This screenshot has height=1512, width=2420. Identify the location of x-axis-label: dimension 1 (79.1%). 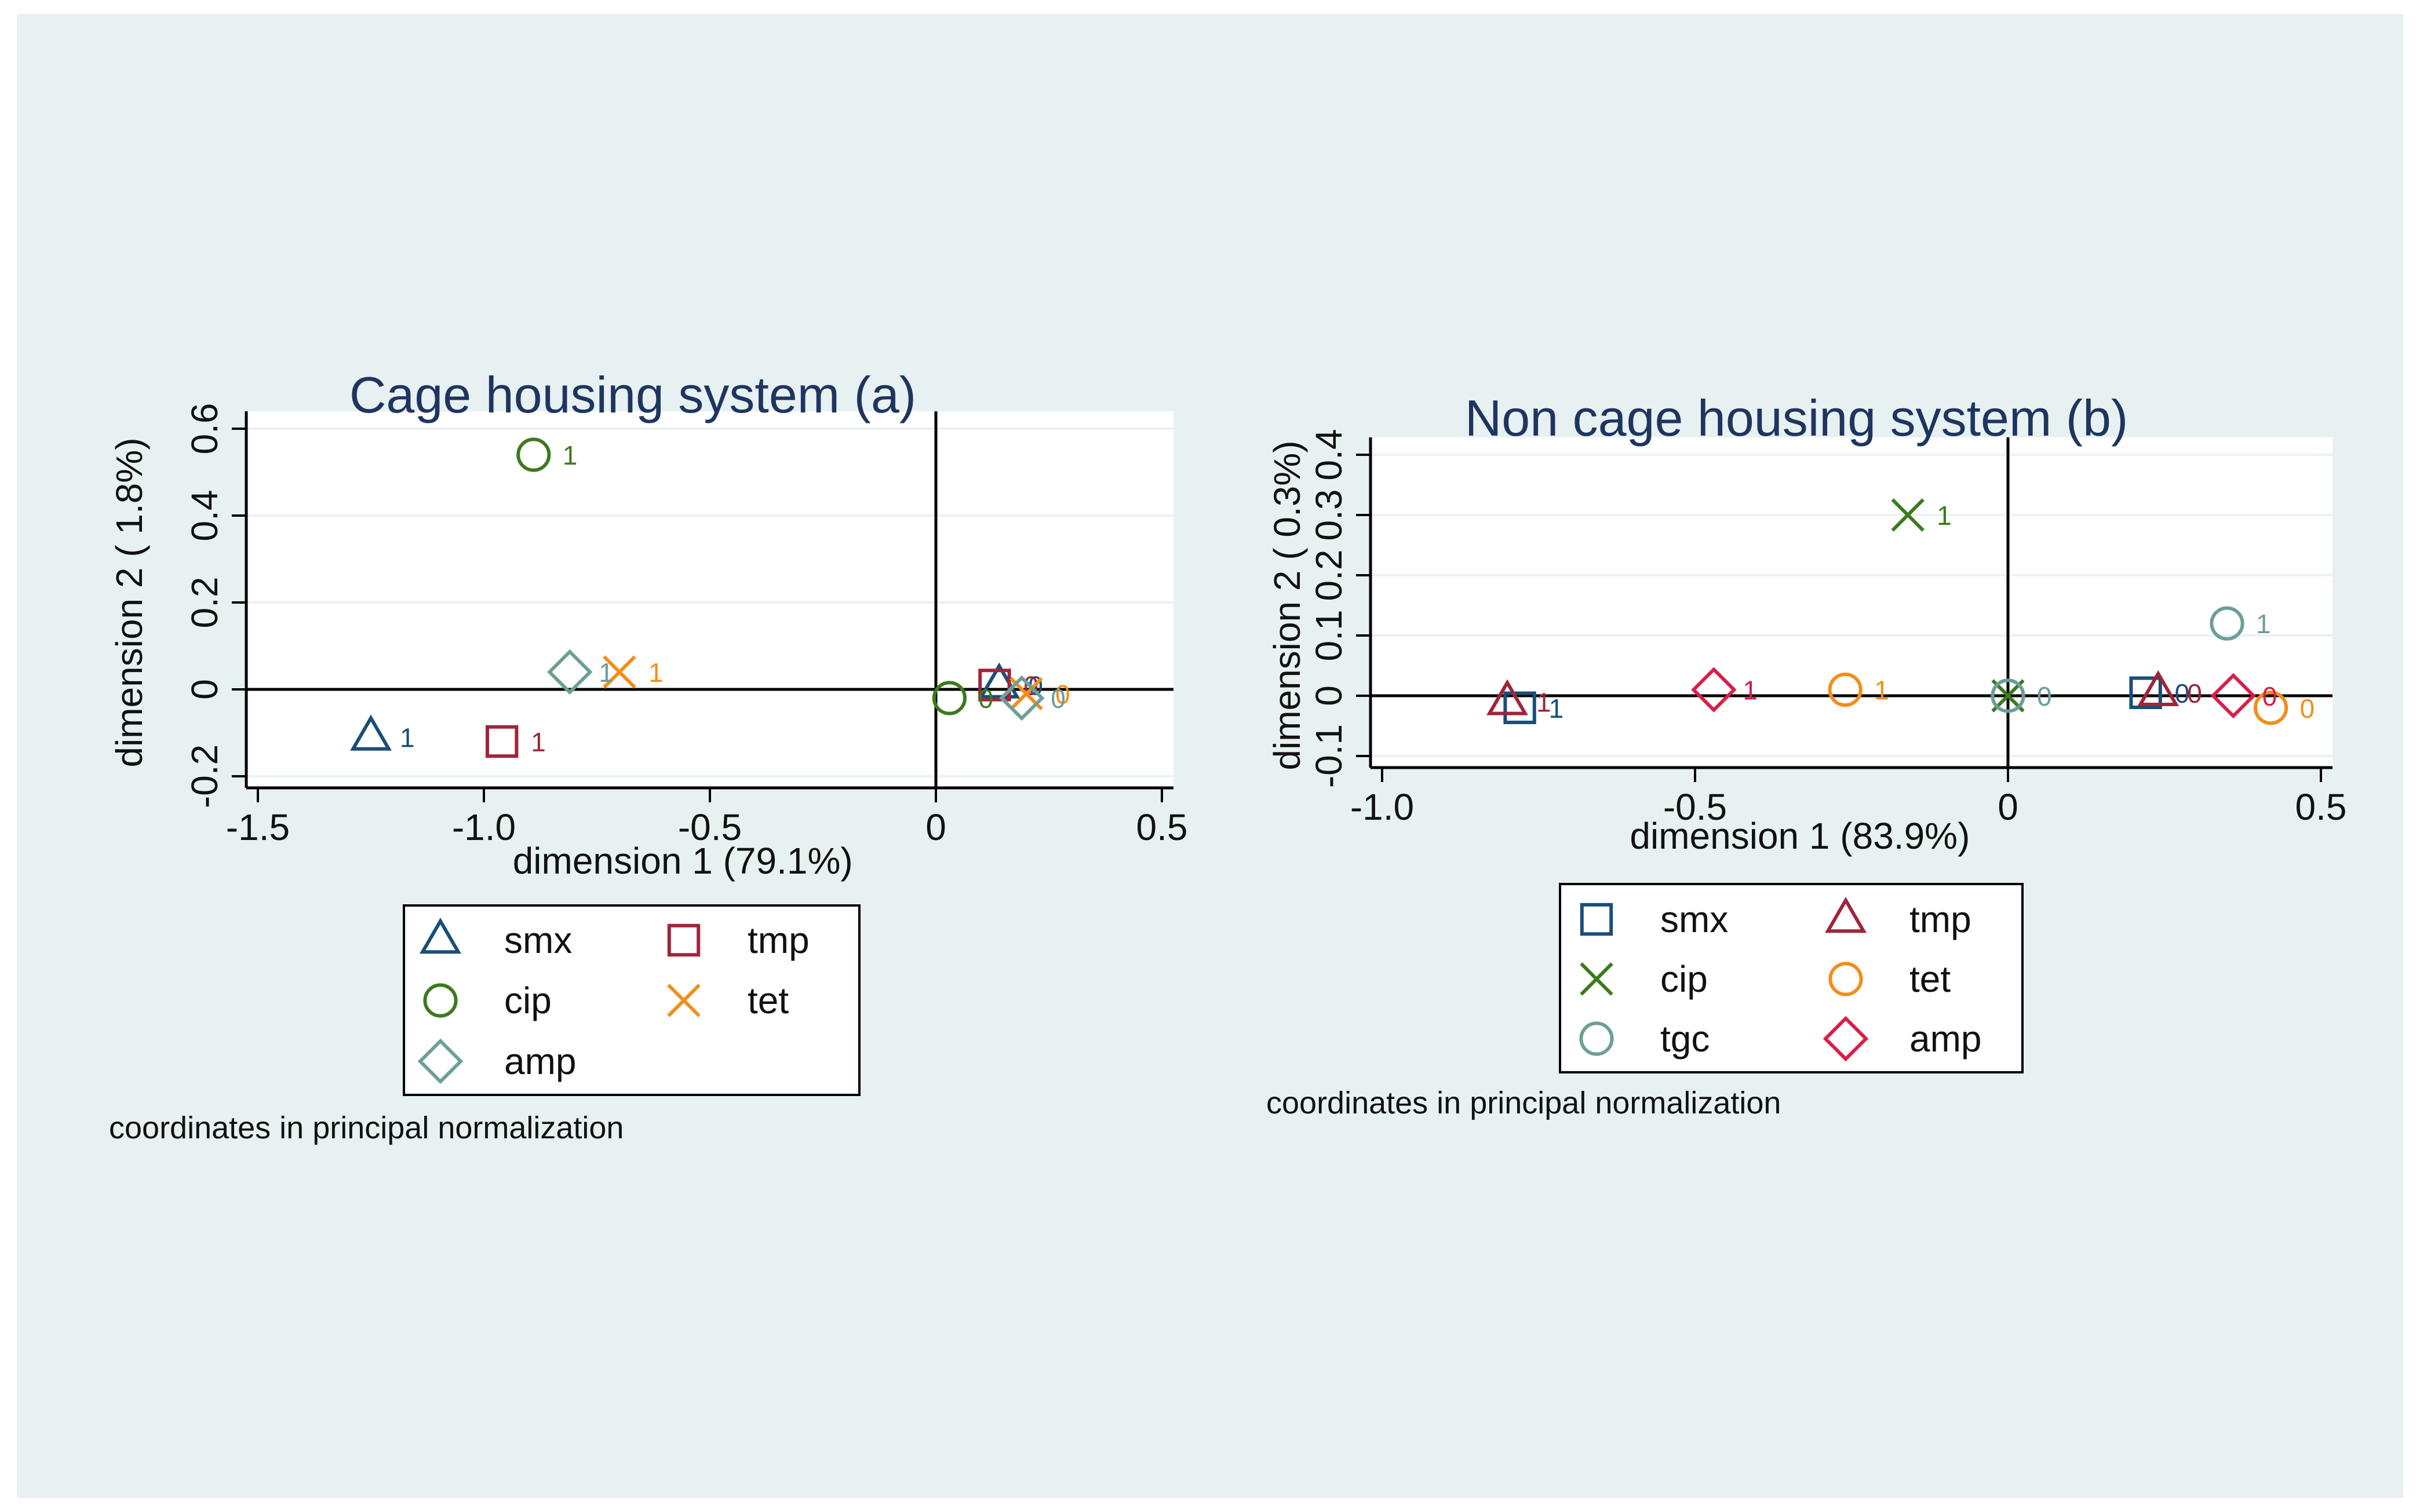
(683, 861).